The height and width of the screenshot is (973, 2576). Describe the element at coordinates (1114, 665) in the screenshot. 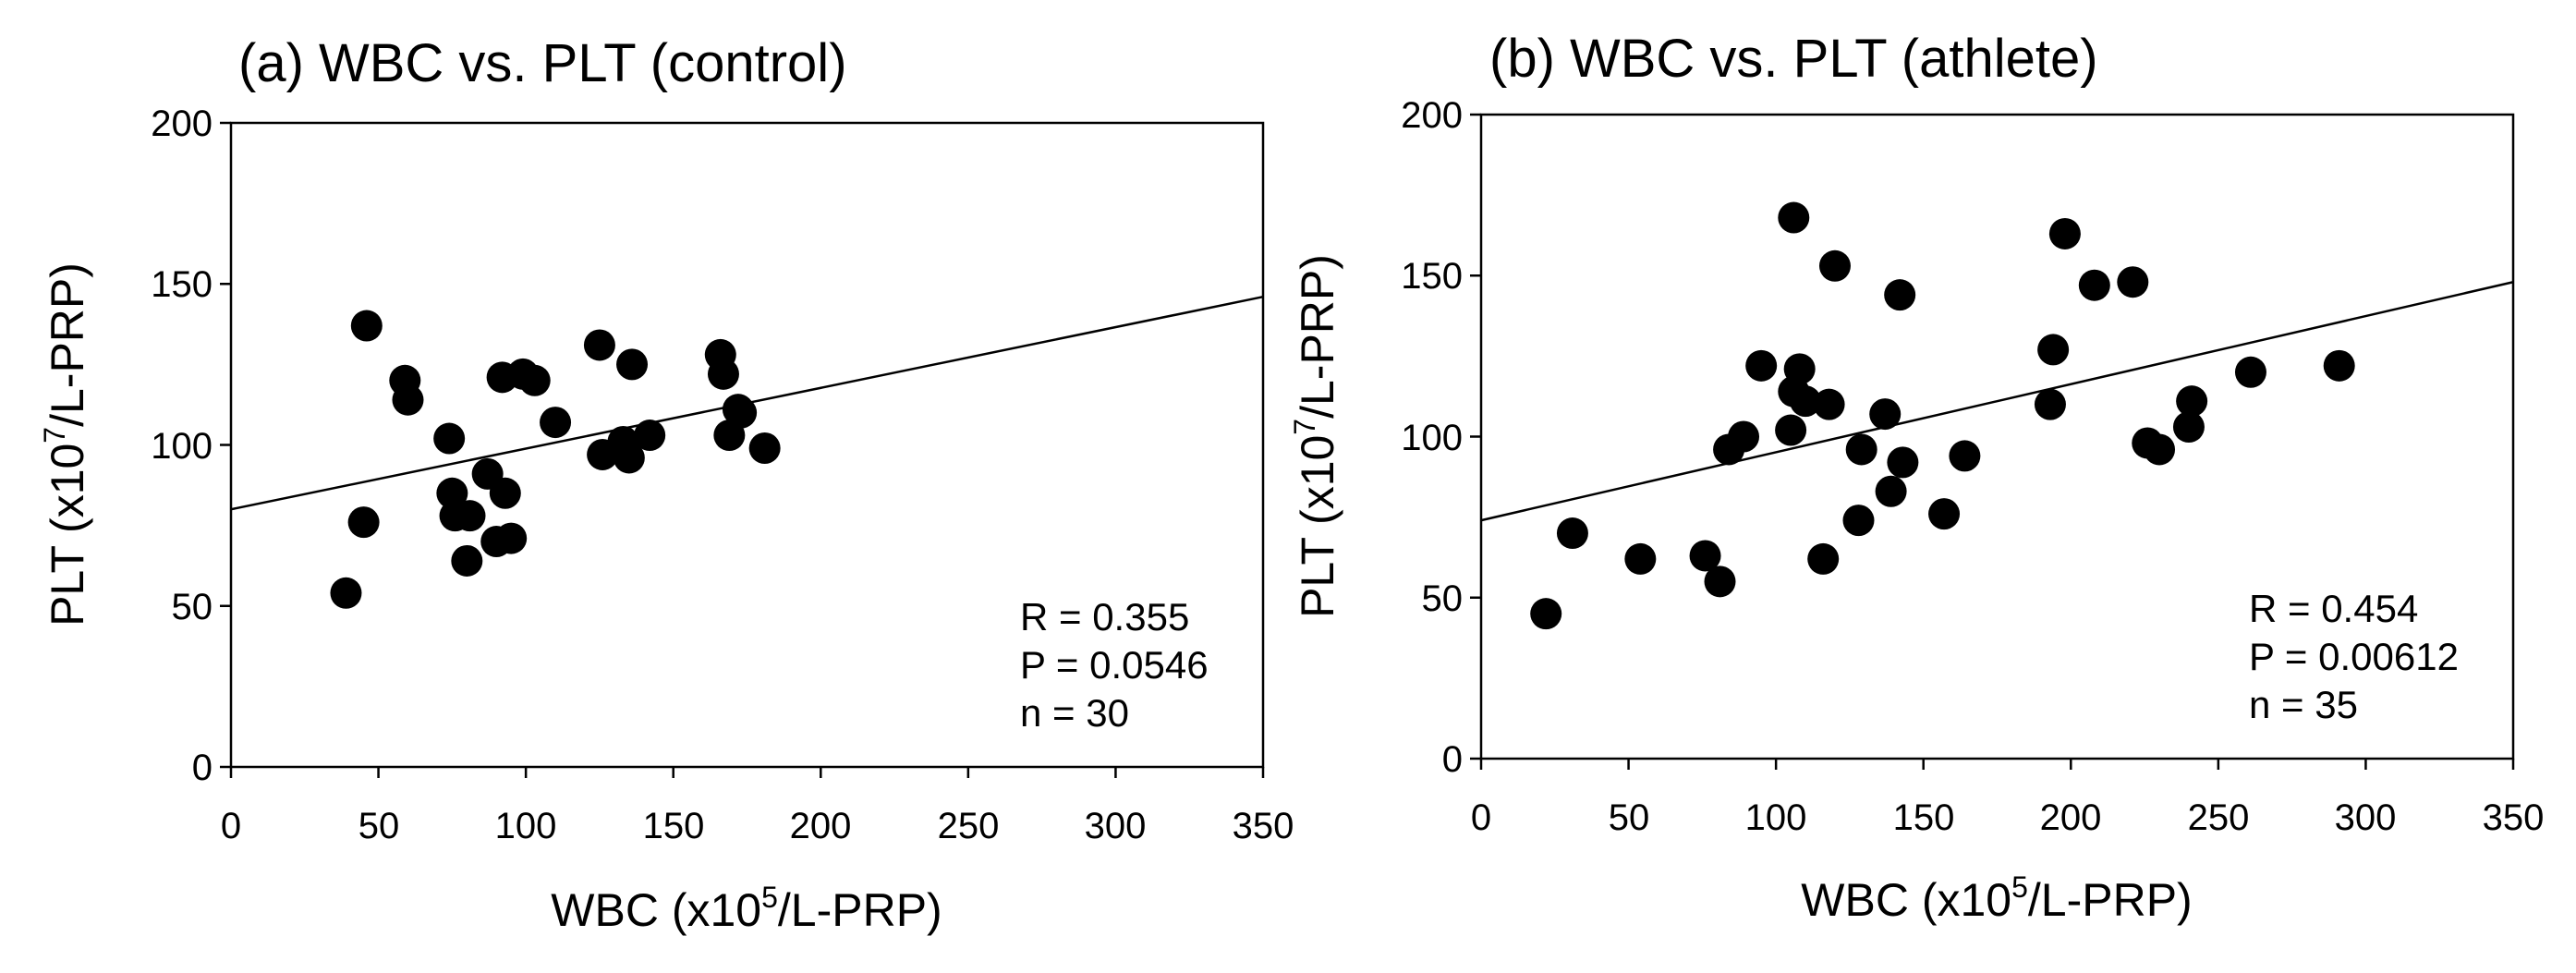

I see `stat-p: P = 0.0546` at that location.